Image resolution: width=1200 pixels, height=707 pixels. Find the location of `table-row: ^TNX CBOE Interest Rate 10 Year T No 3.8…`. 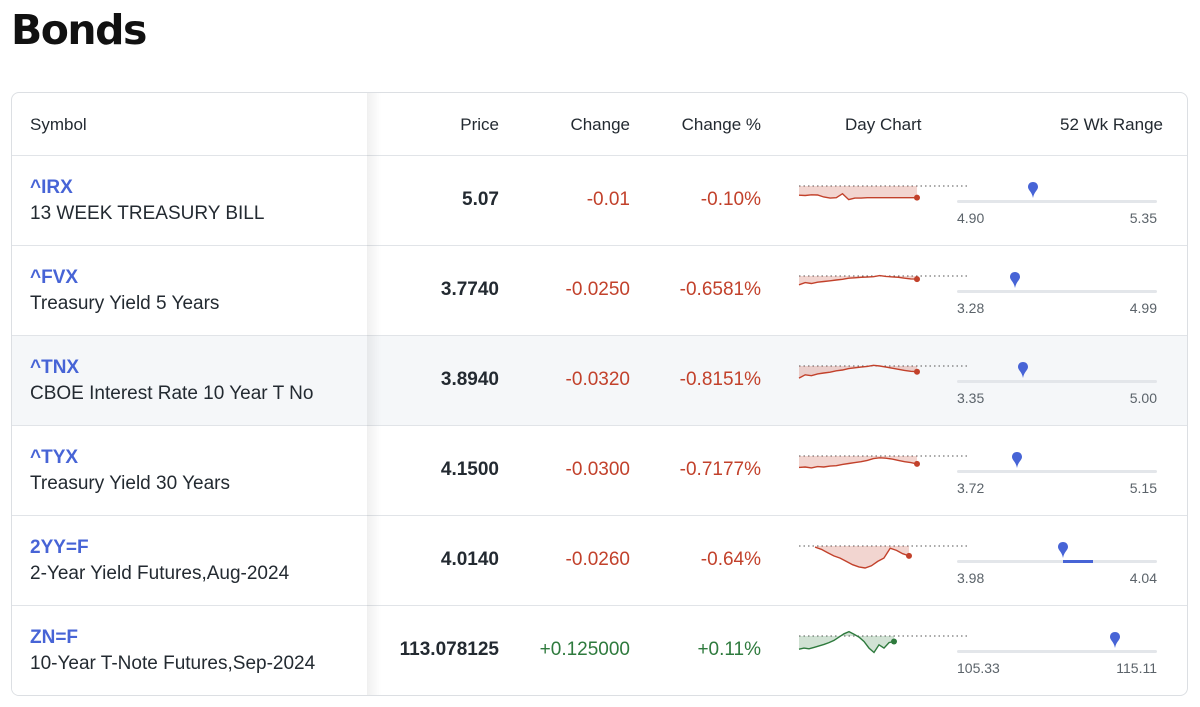

table-row: ^TNX CBOE Interest Rate 10 Year T No 3.8… is located at coordinates (599, 381).